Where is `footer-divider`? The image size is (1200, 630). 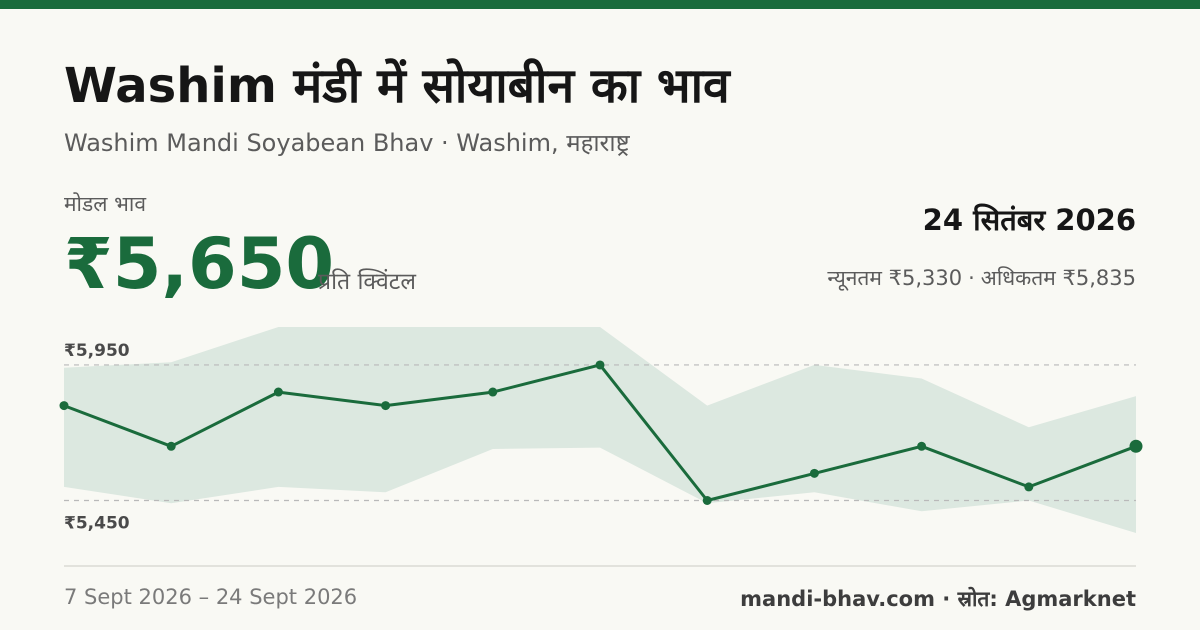
footer-divider is located at coordinates (600, 566).